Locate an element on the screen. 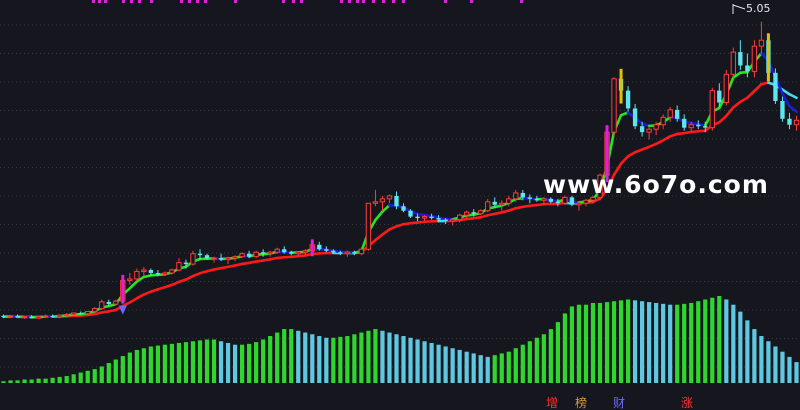  signal-label-cai: 财 is located at coordinates (619, 403).